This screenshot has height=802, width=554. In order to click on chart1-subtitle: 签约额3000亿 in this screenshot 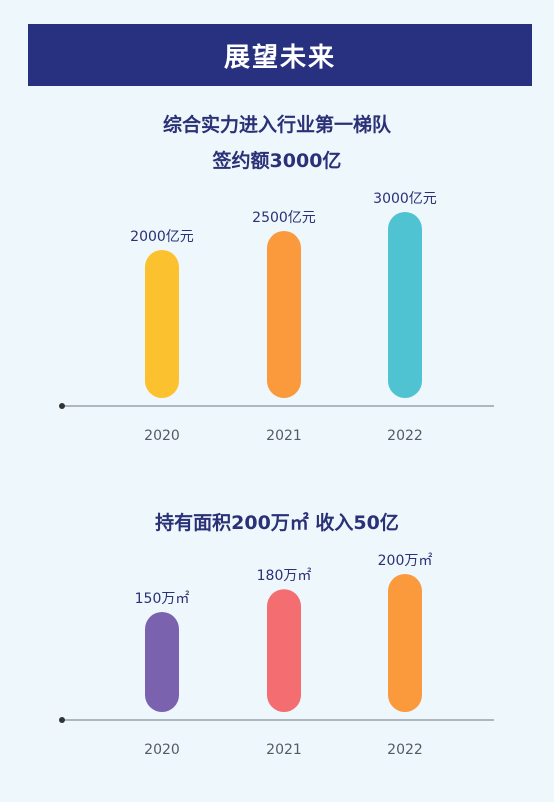, I will do `click(277, 161)`.